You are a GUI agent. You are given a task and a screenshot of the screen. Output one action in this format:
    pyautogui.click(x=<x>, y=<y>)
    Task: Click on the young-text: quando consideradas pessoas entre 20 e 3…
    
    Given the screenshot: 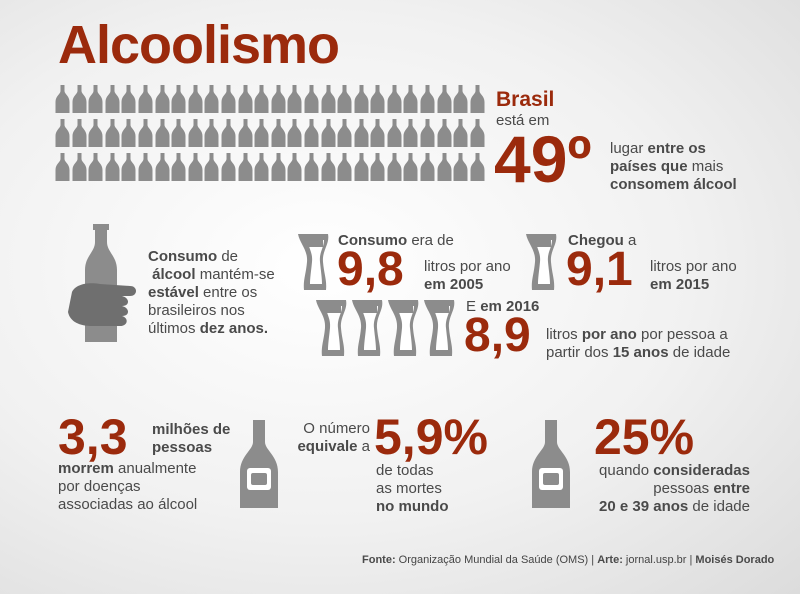 What is the action you would take?
    pyautogui.click(x=674, y=488)
    